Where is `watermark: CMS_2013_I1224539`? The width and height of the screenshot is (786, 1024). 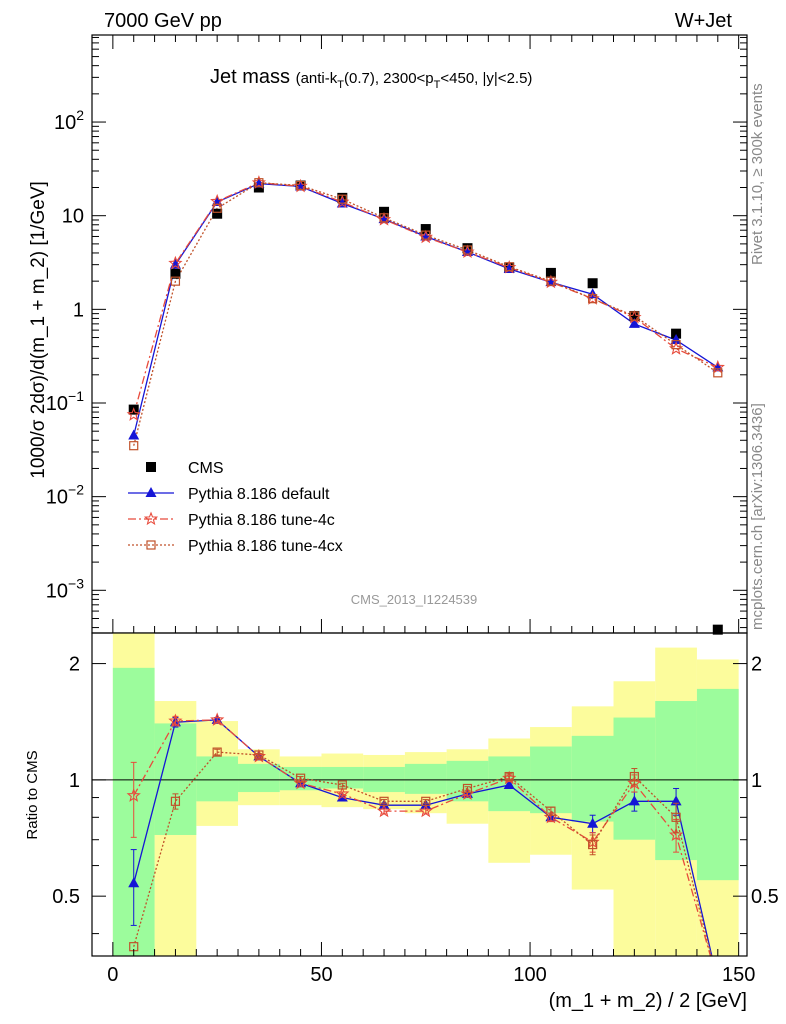 watermark: CMS_2013_I1224539 is located at coordinates (414, 599).